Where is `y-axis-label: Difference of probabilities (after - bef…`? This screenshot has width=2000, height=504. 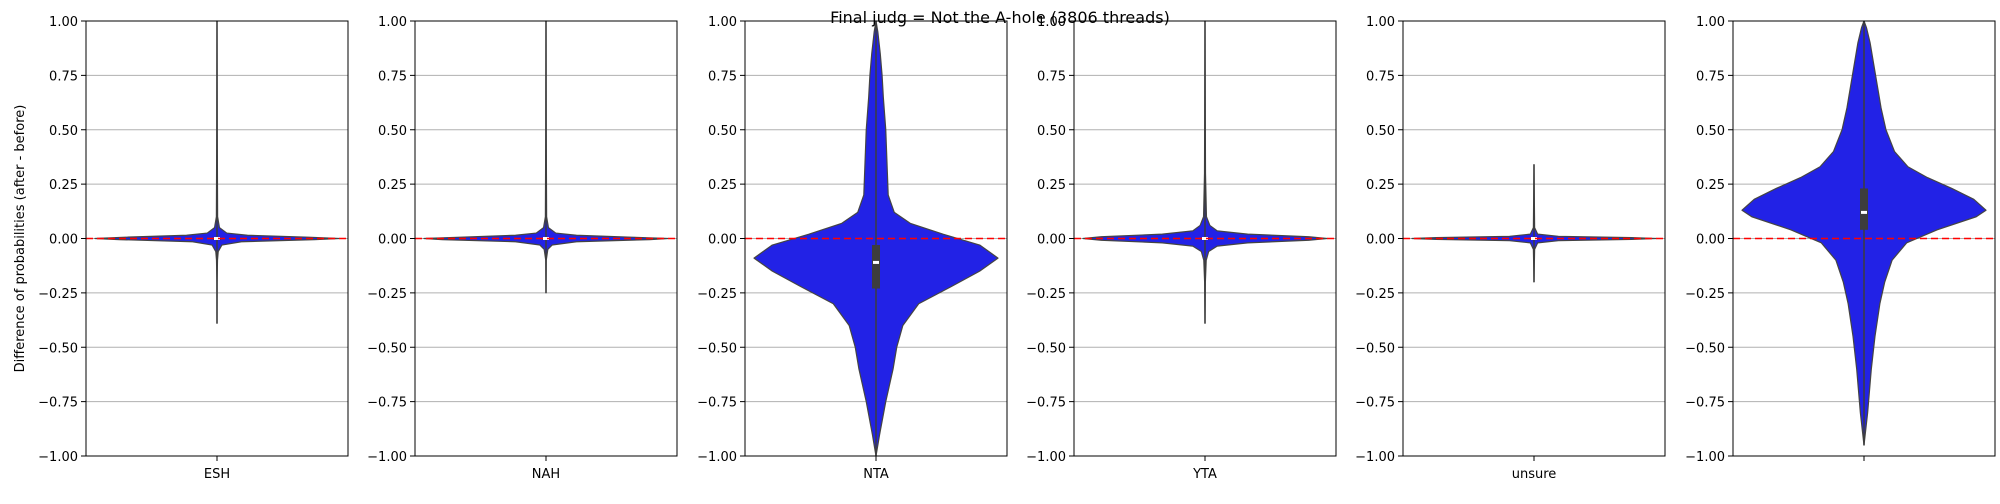
y-axis-label: Difference of probabilities (after - bef… is located at coordinates (20, 239).